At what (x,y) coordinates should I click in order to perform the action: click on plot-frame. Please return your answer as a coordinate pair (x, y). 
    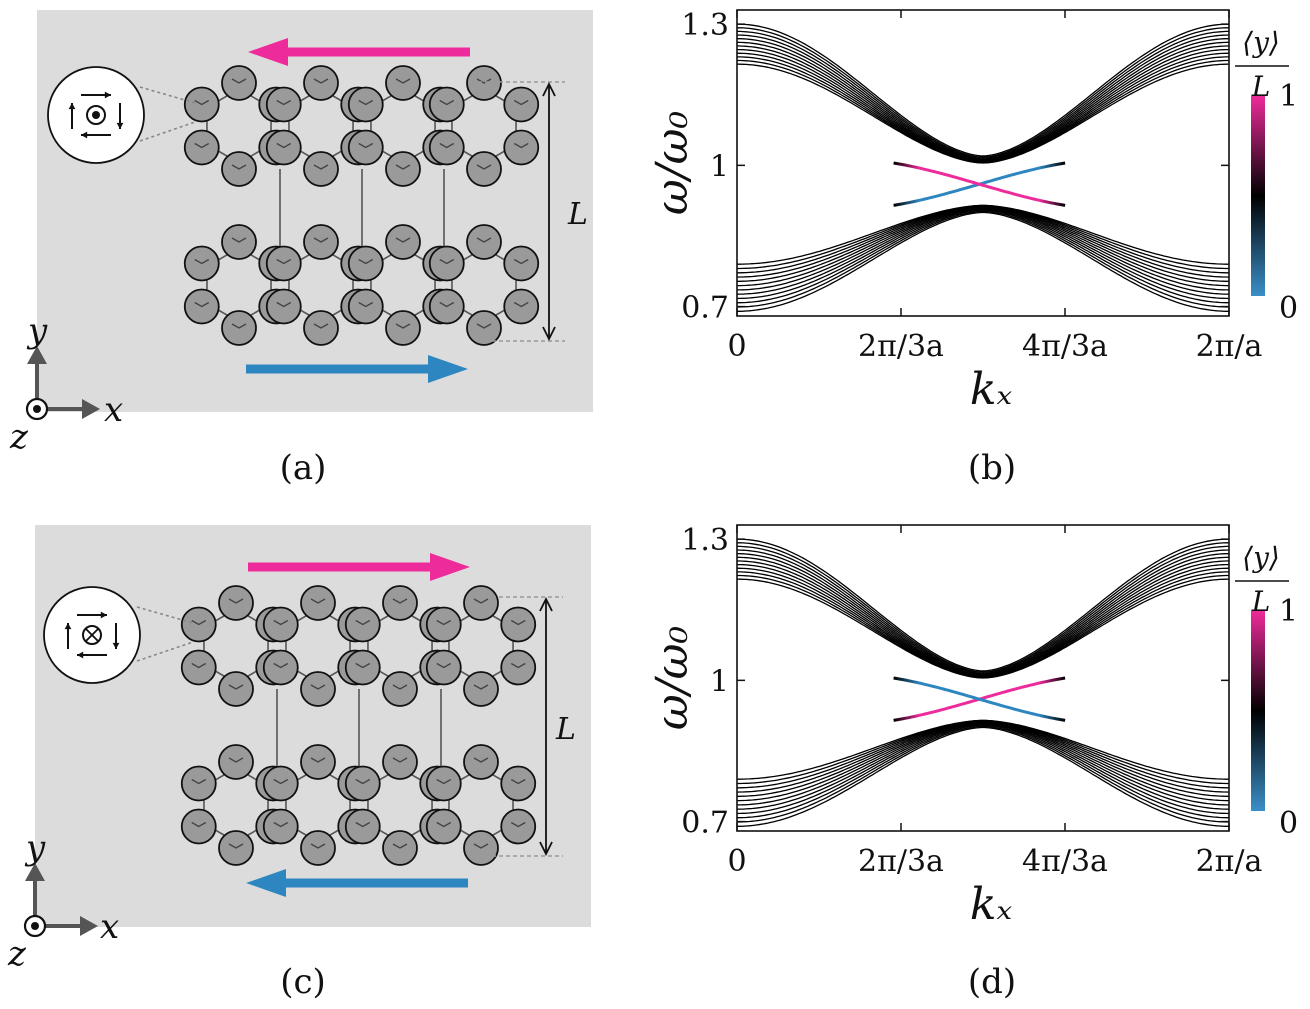
    Looking at the image, I should click on (983, 678).